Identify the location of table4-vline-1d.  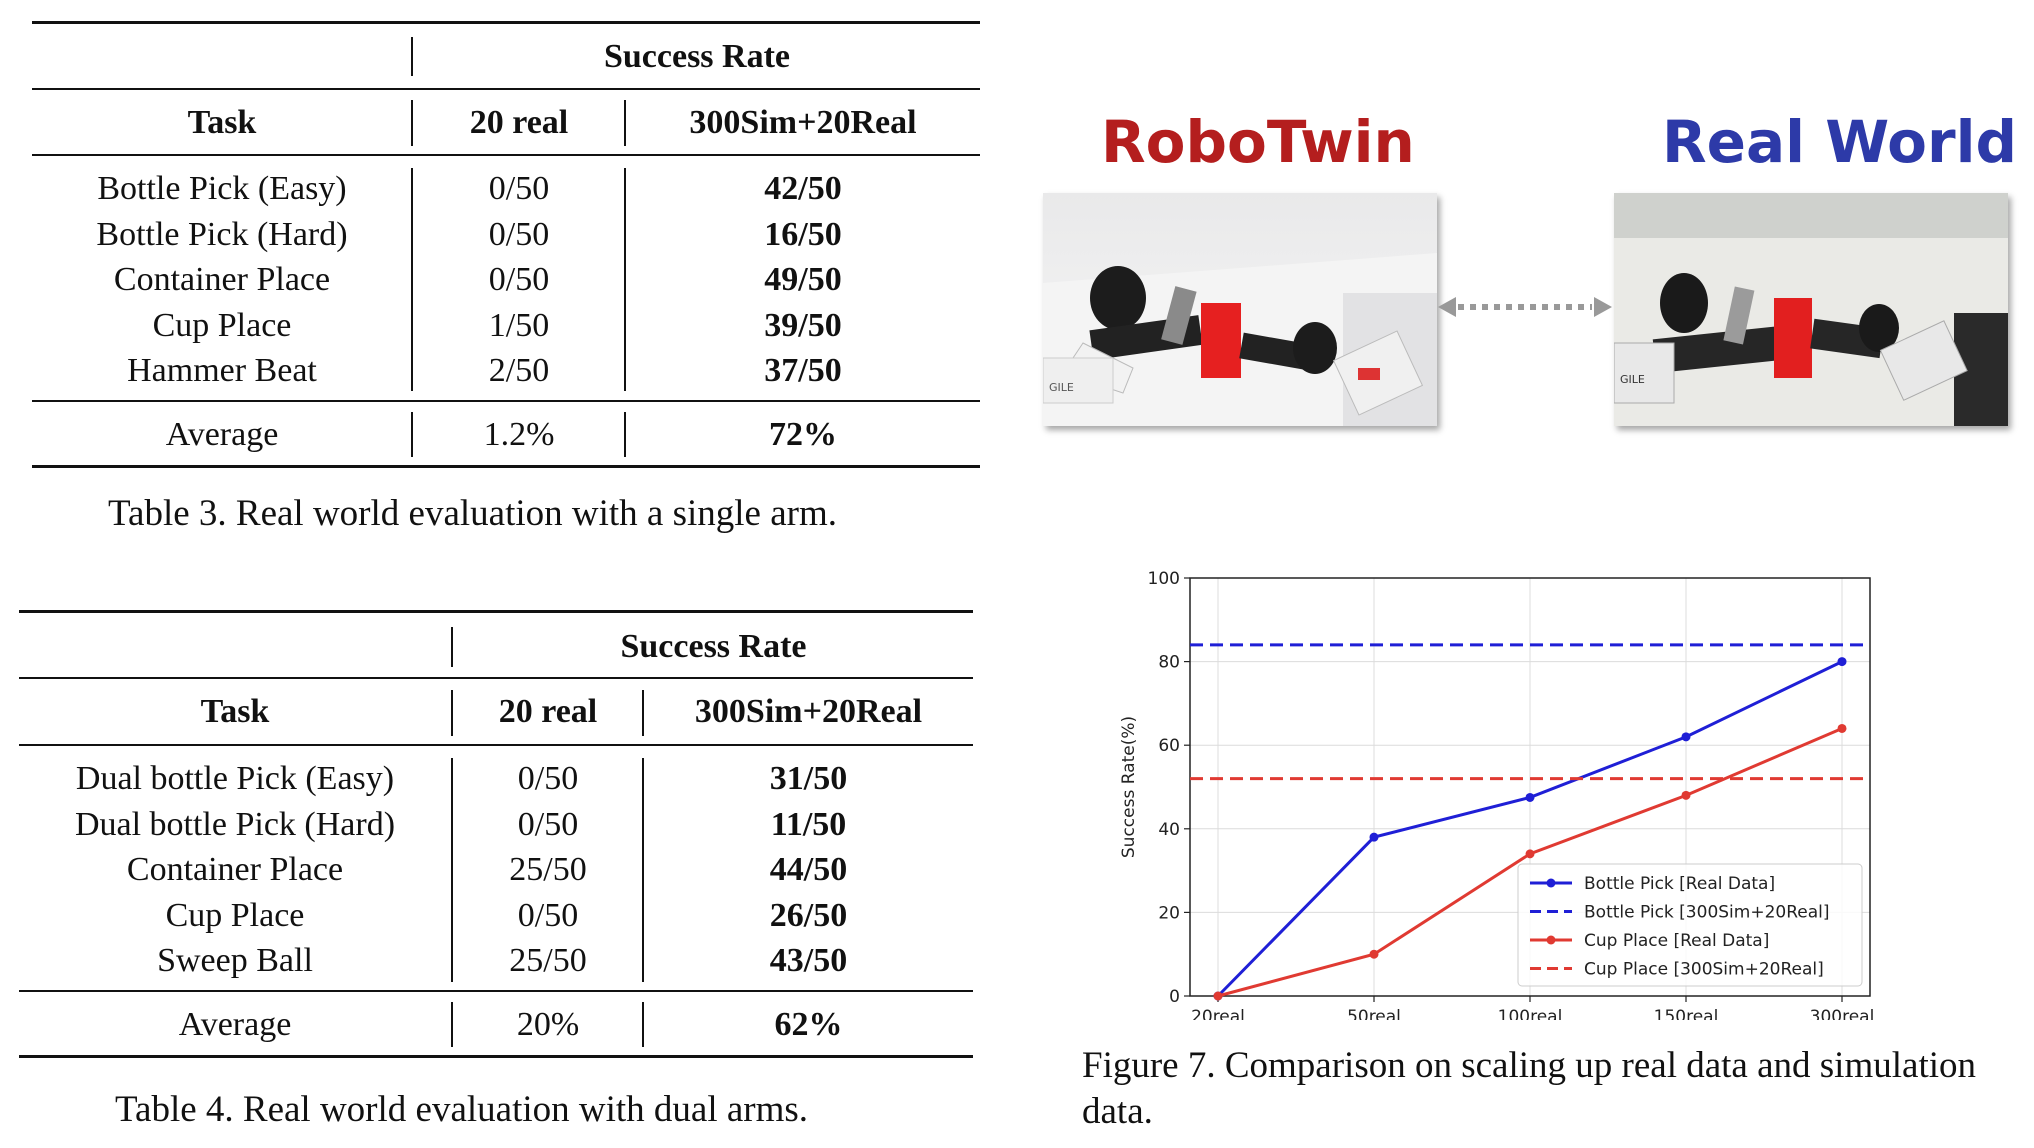
(452, 1024).